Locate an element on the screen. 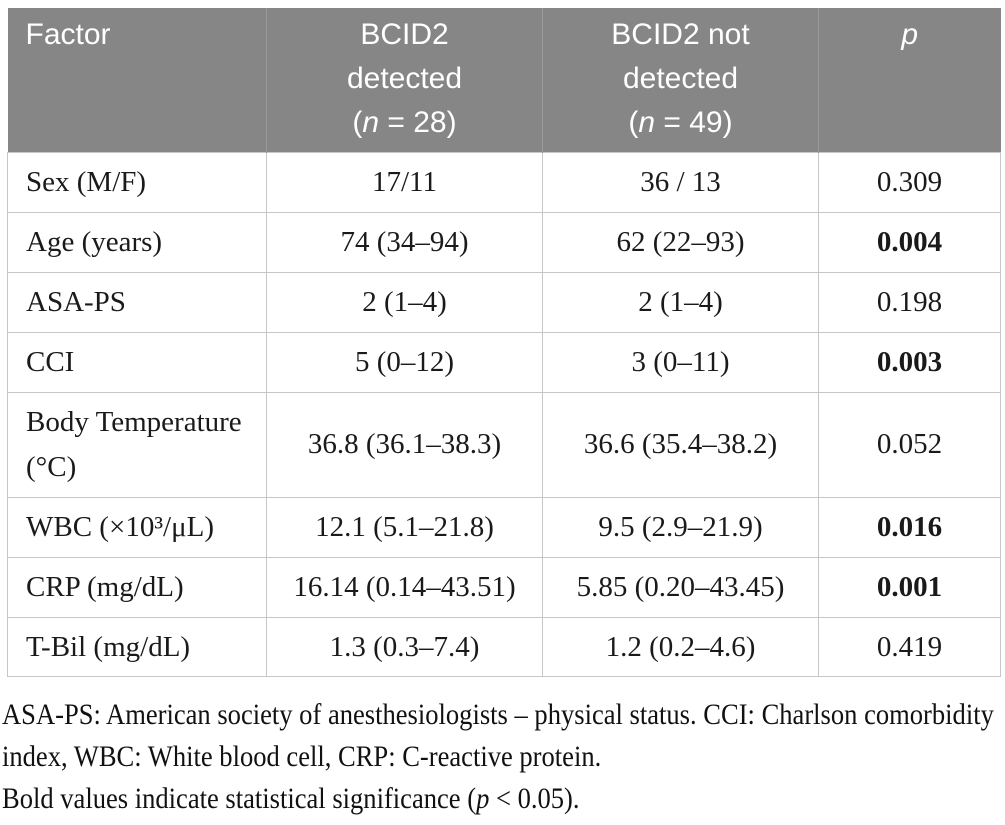 The height and width of the screenshot is (825, 1005). p-value-cell: 0.052 is located at coordinates (909, 444).